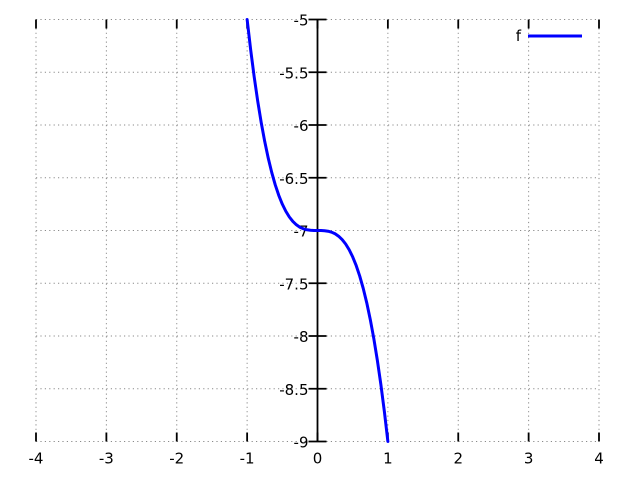 The height and width of the screenshot is (480, 640). Describe the element at coordinates (293, 284) in the screenshot. I see `y-tick-label: -7.5` at that location.